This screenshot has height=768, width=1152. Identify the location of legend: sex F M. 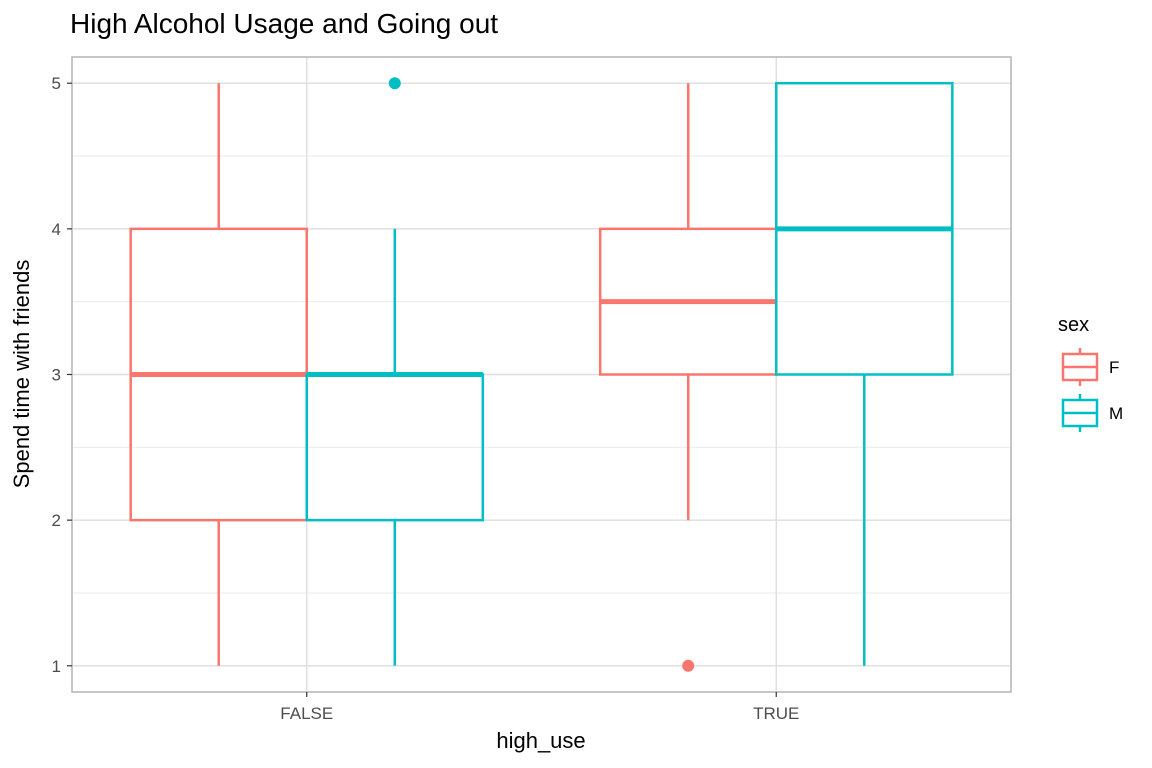
(1090, 373).